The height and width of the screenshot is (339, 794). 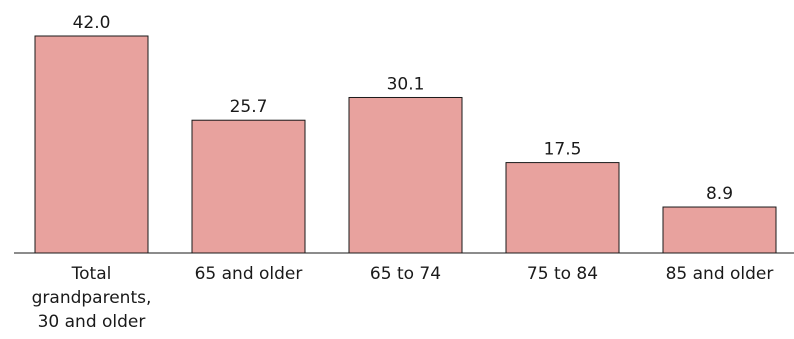 I want to click on bar-value-label-1: 25.7, so click(x=249, y=107).